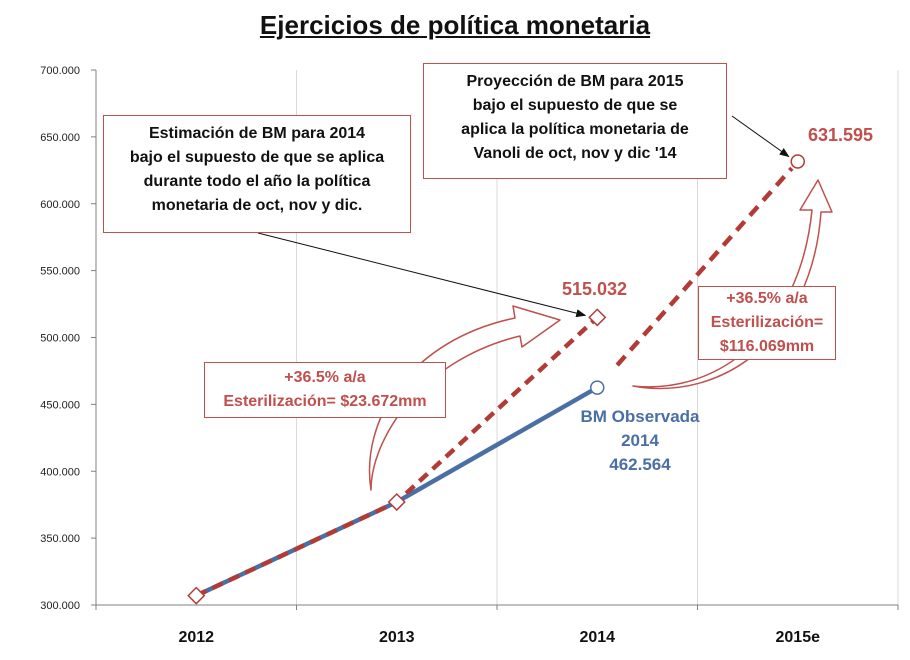 The image size is (910, 660). What do you see at coordinates (841, 135) in the screenshot?
I see `data-label-projection-2015: 631.595` at bounding box center [841, 135].